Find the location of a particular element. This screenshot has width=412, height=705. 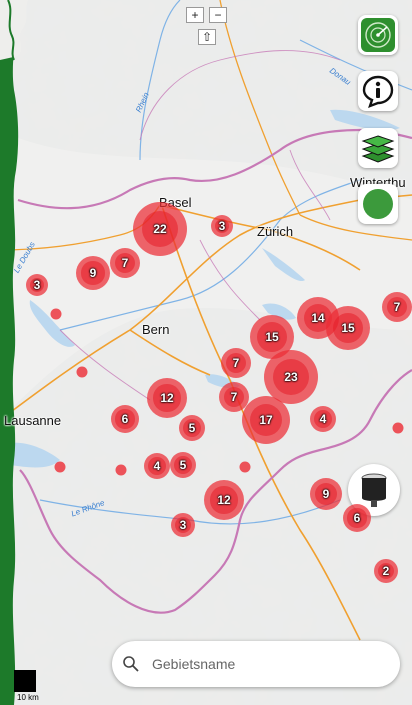

info-icon is located at coordinates (378, 92).